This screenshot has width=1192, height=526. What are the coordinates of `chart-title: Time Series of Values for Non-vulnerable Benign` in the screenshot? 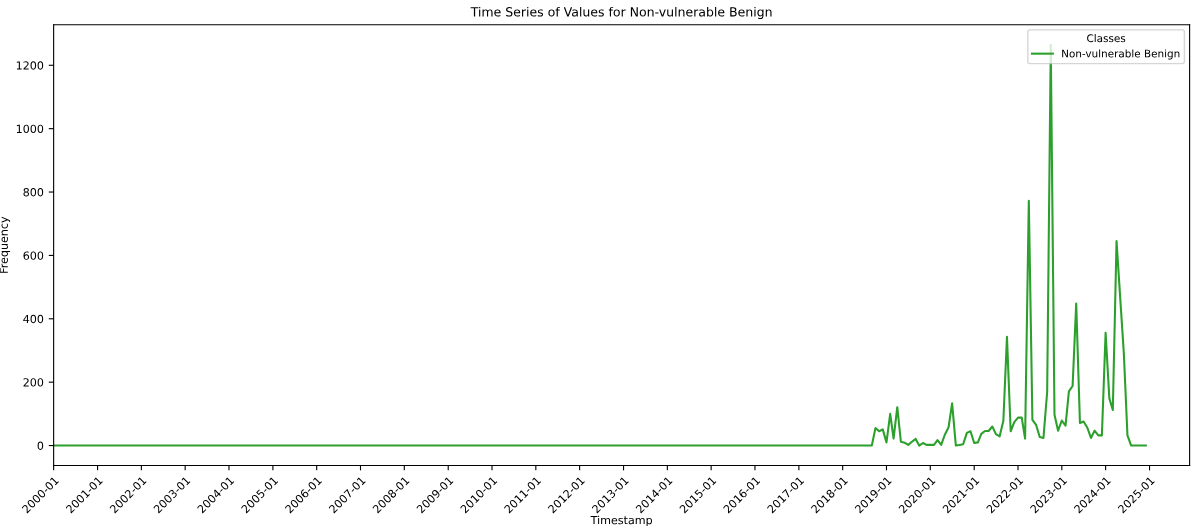 It's located at (621, 12).